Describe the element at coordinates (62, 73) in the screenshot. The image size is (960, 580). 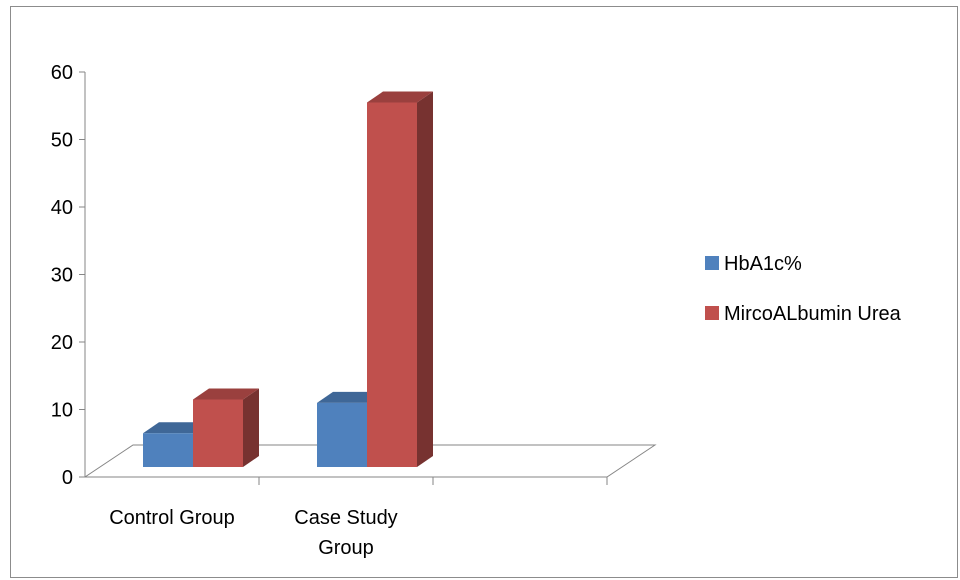
I see `y-tick-label: 60` at that location.